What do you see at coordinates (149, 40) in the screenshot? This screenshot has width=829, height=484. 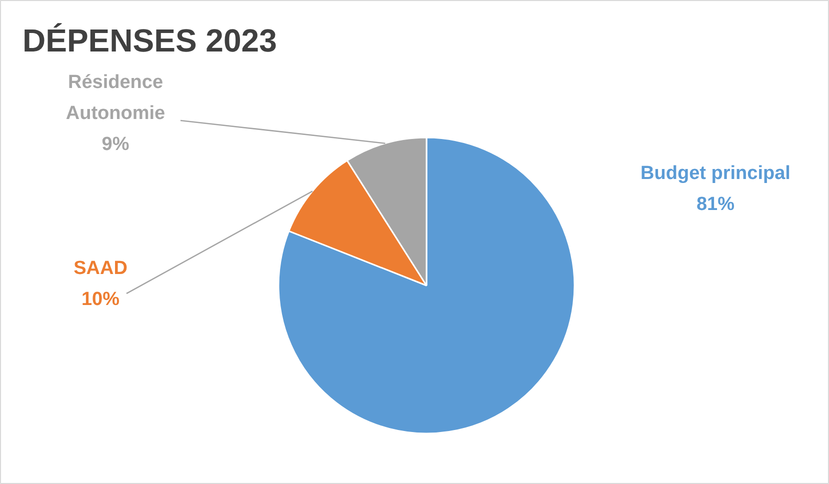 I see `chart-title: DÉPENSES 2023` at bounding box center [149, 40].